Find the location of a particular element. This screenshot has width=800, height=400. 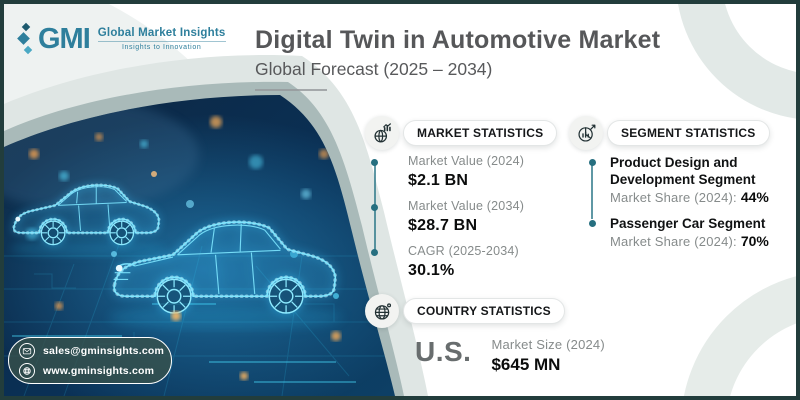

segment-statistics-icon is located at coordinates (586, 133).